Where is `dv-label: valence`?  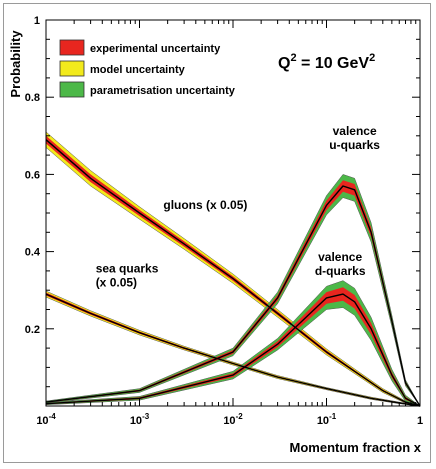 dv-label: valence is located at coordinates (340, 257).